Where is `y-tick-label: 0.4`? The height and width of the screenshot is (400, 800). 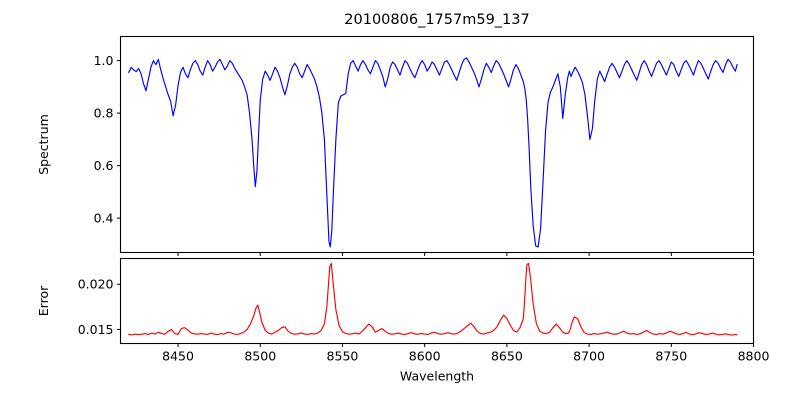 y-tick-label: 0.4 is located at coordinates (104, 218).